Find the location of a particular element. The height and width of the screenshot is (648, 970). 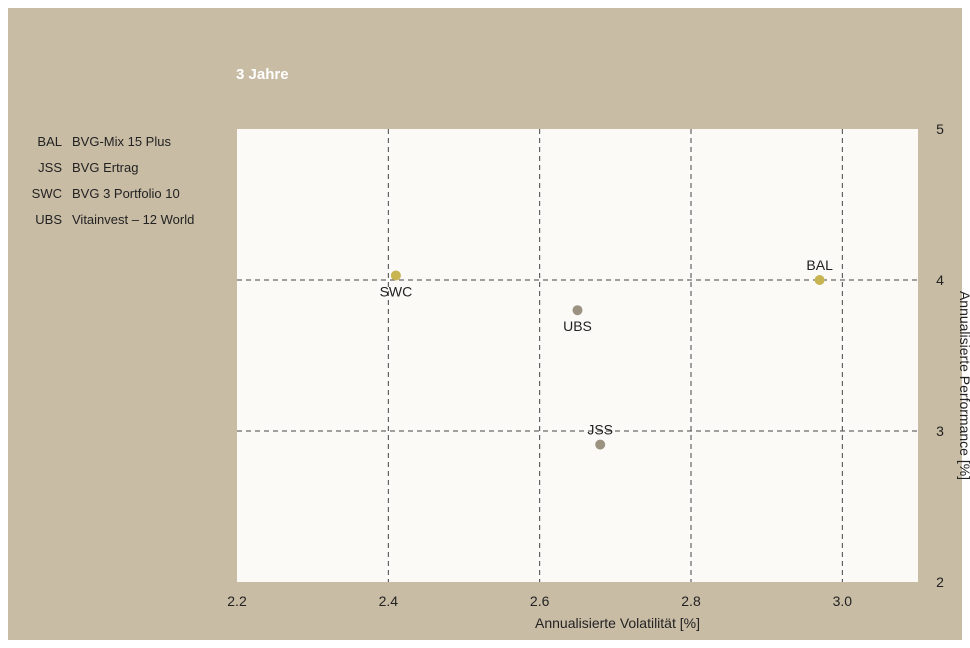

y-tick-label: 3 is located at coordinates (940, 431).